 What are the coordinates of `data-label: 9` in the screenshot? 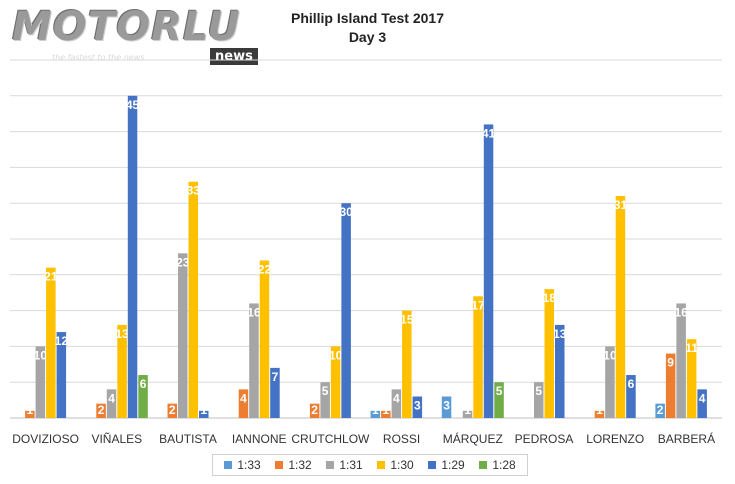 It's located at (670, 363).